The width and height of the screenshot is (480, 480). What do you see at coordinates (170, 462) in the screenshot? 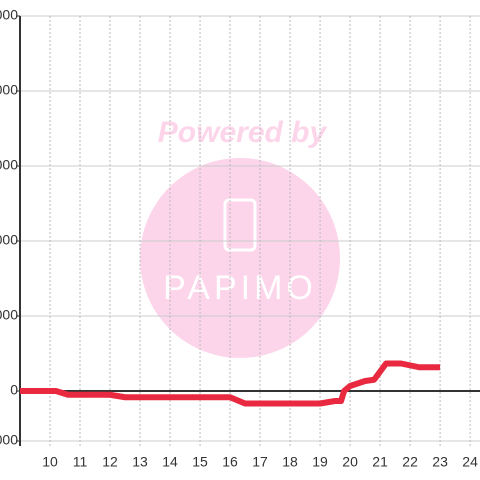
I see `x-tick-label: 14` at bounding box center [170, 462].